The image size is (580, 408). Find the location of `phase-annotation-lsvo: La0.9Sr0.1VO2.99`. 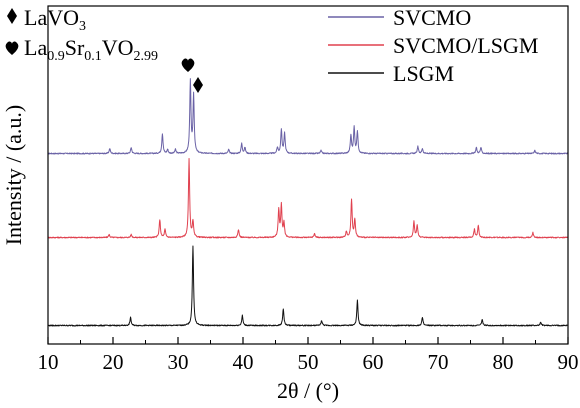

phase-annotation-lsvo: La0.9Sr0.1VO2.99 is located at coordinates (81, 49).